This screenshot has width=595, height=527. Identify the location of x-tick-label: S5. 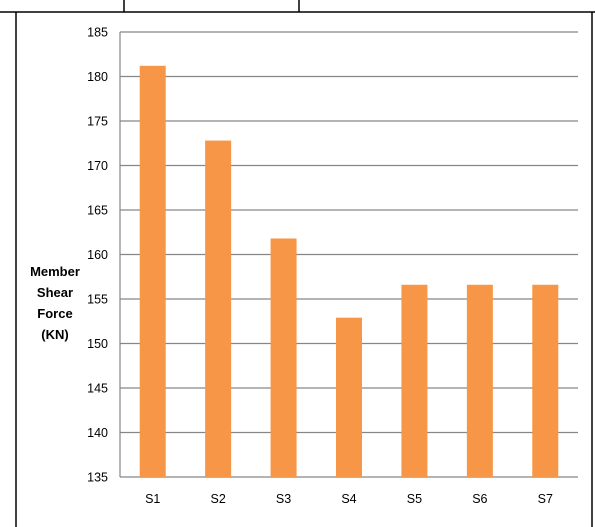
(414, 499).